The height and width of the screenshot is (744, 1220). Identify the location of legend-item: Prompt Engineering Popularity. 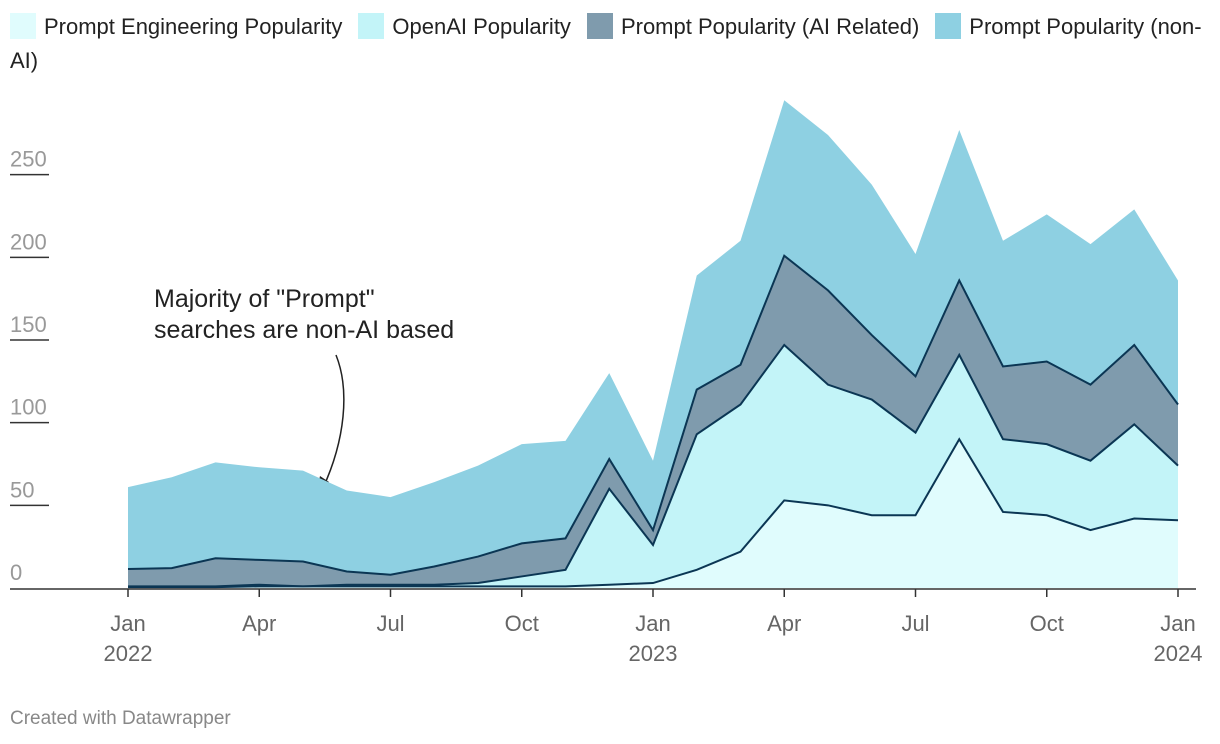
(176, 26).